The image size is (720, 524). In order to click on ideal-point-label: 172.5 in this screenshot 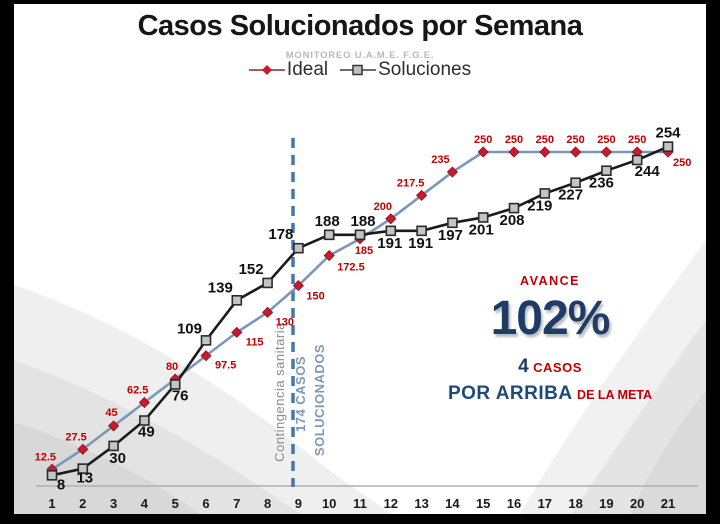, I will do `click(351, 268)`.